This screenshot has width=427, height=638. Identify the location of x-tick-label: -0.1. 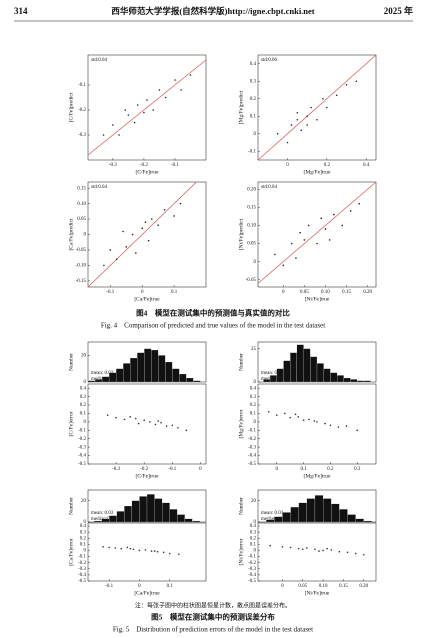
(175, 165).